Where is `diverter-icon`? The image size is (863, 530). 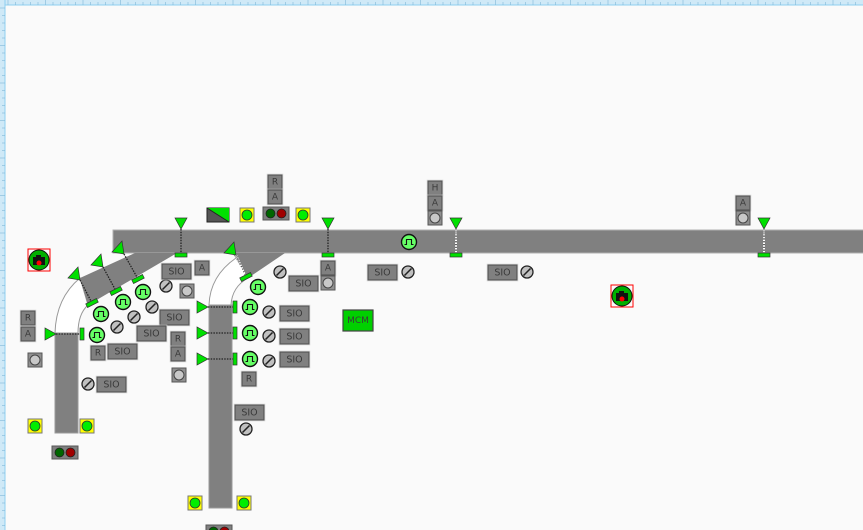 diverter-icon is located at coordinates (218, 215).